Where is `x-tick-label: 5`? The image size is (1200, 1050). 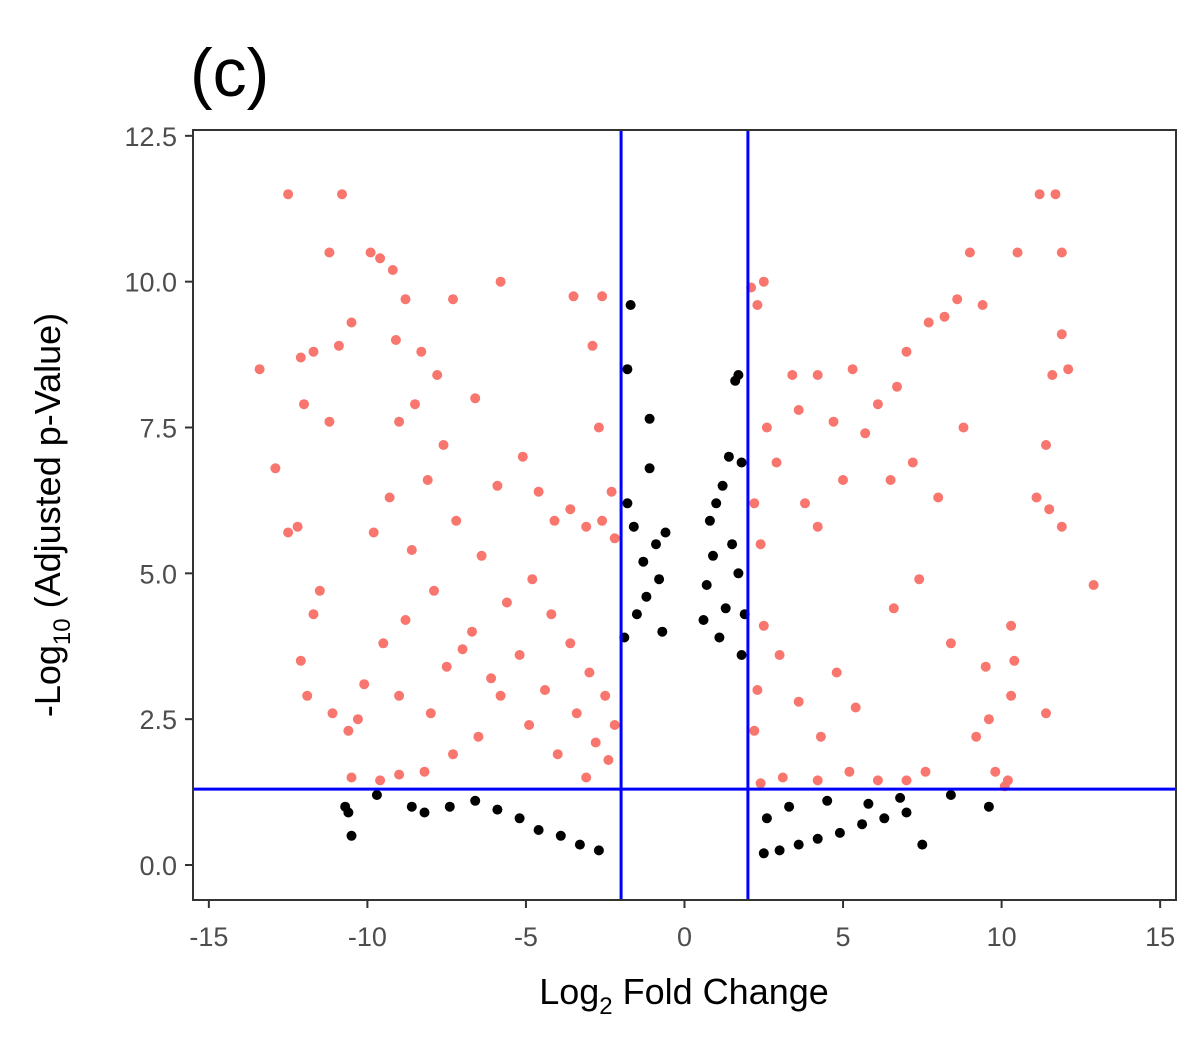
x-tick-label: 5 is located at coordinates (843, 937).